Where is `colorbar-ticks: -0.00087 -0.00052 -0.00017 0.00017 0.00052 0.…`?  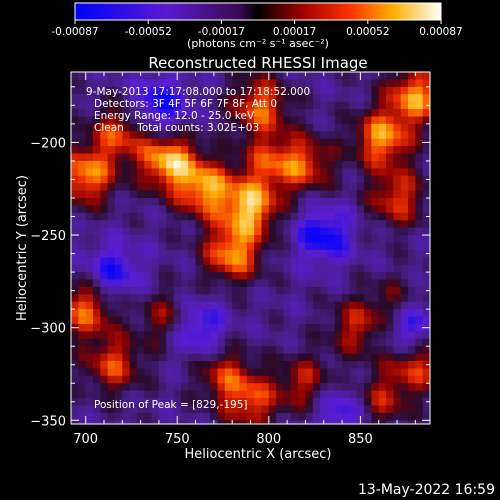
colorbar-ticks: -0.00087 -0.00052 -0.00017 0.00017 0.00052 0.… is located at coordinates (257, 29).